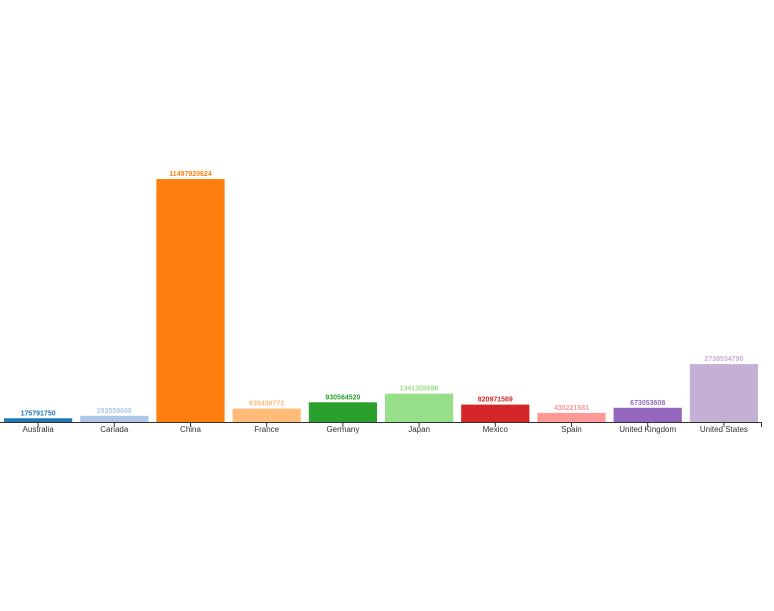 The image size is (774, 611). Describe the element at coordinates (190, 300) in the screenshot. I see `bar-china` at that location.